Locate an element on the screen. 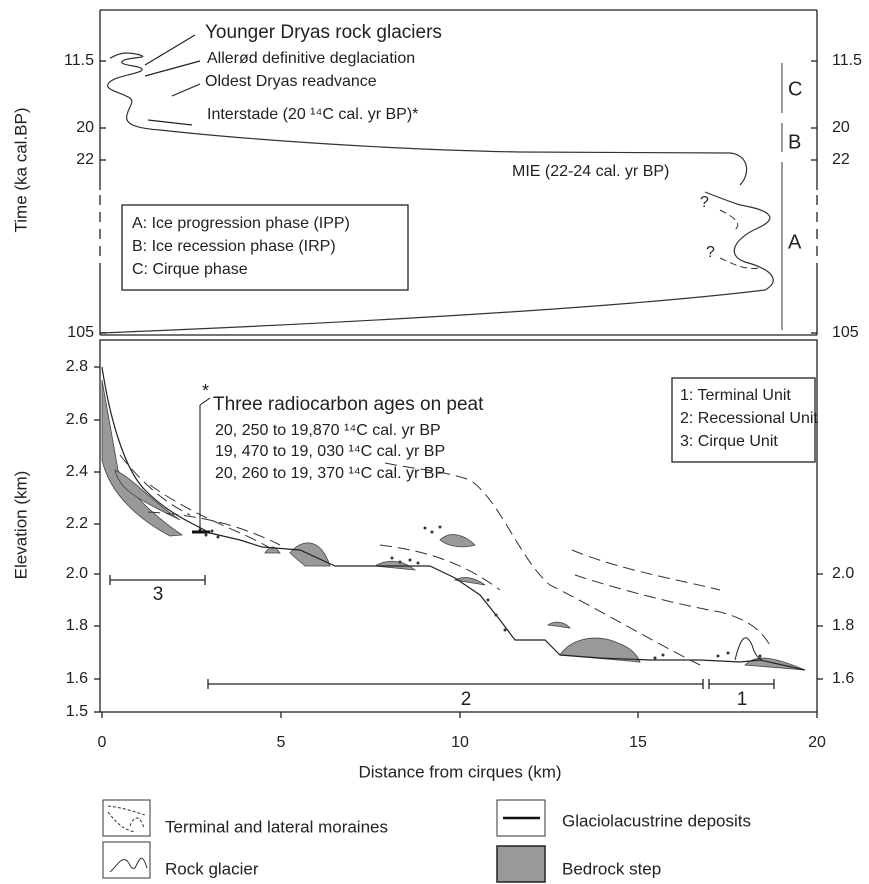  bottom-y-label: Elevation (km) is located at coordinates (20, 525).